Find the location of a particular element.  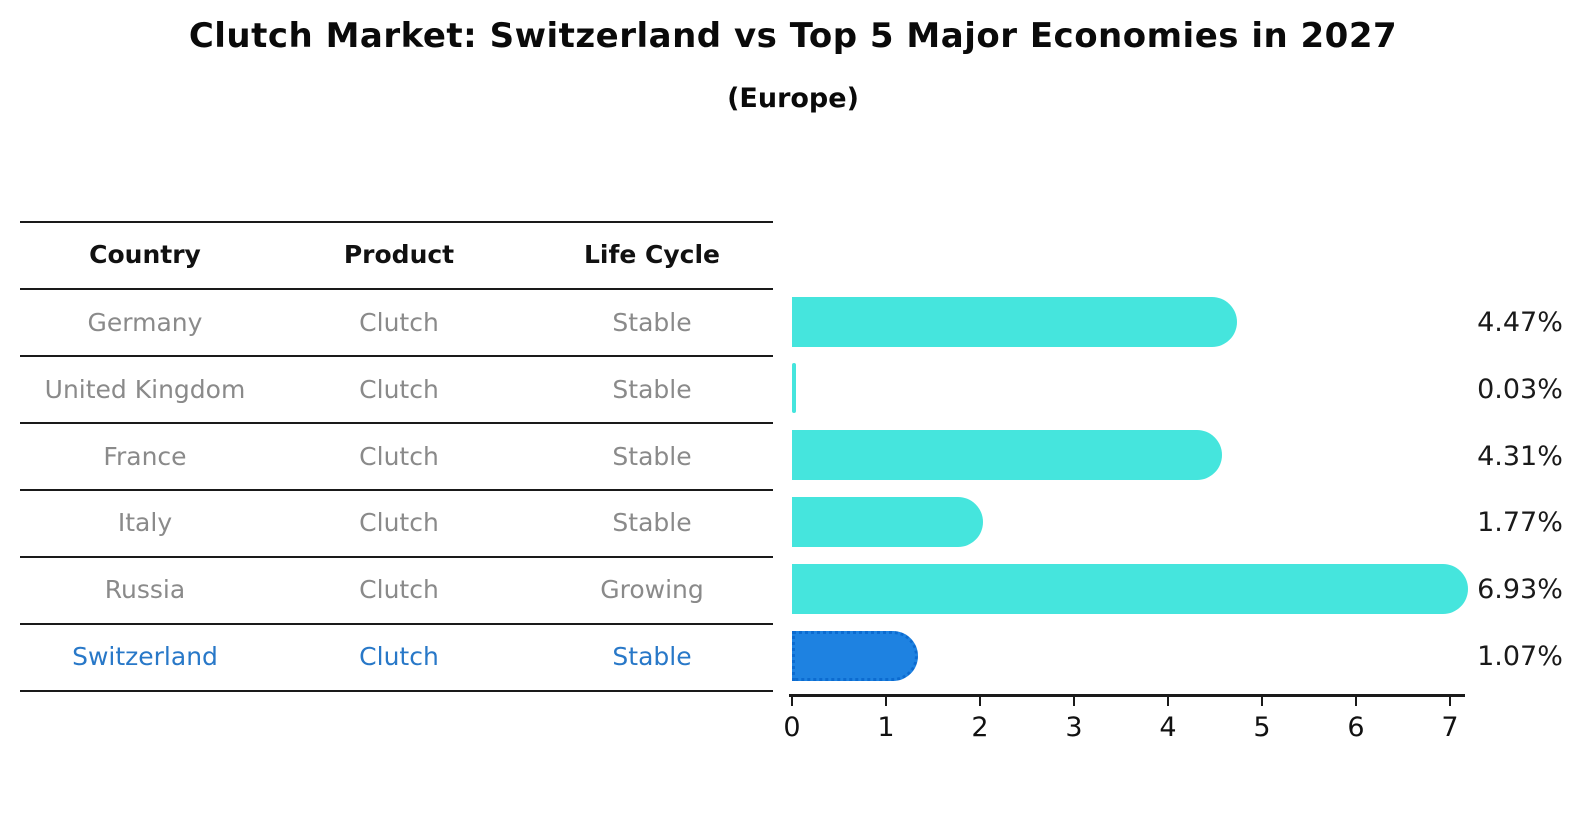

cell-country: Italy is located at coordinates (145, 522).